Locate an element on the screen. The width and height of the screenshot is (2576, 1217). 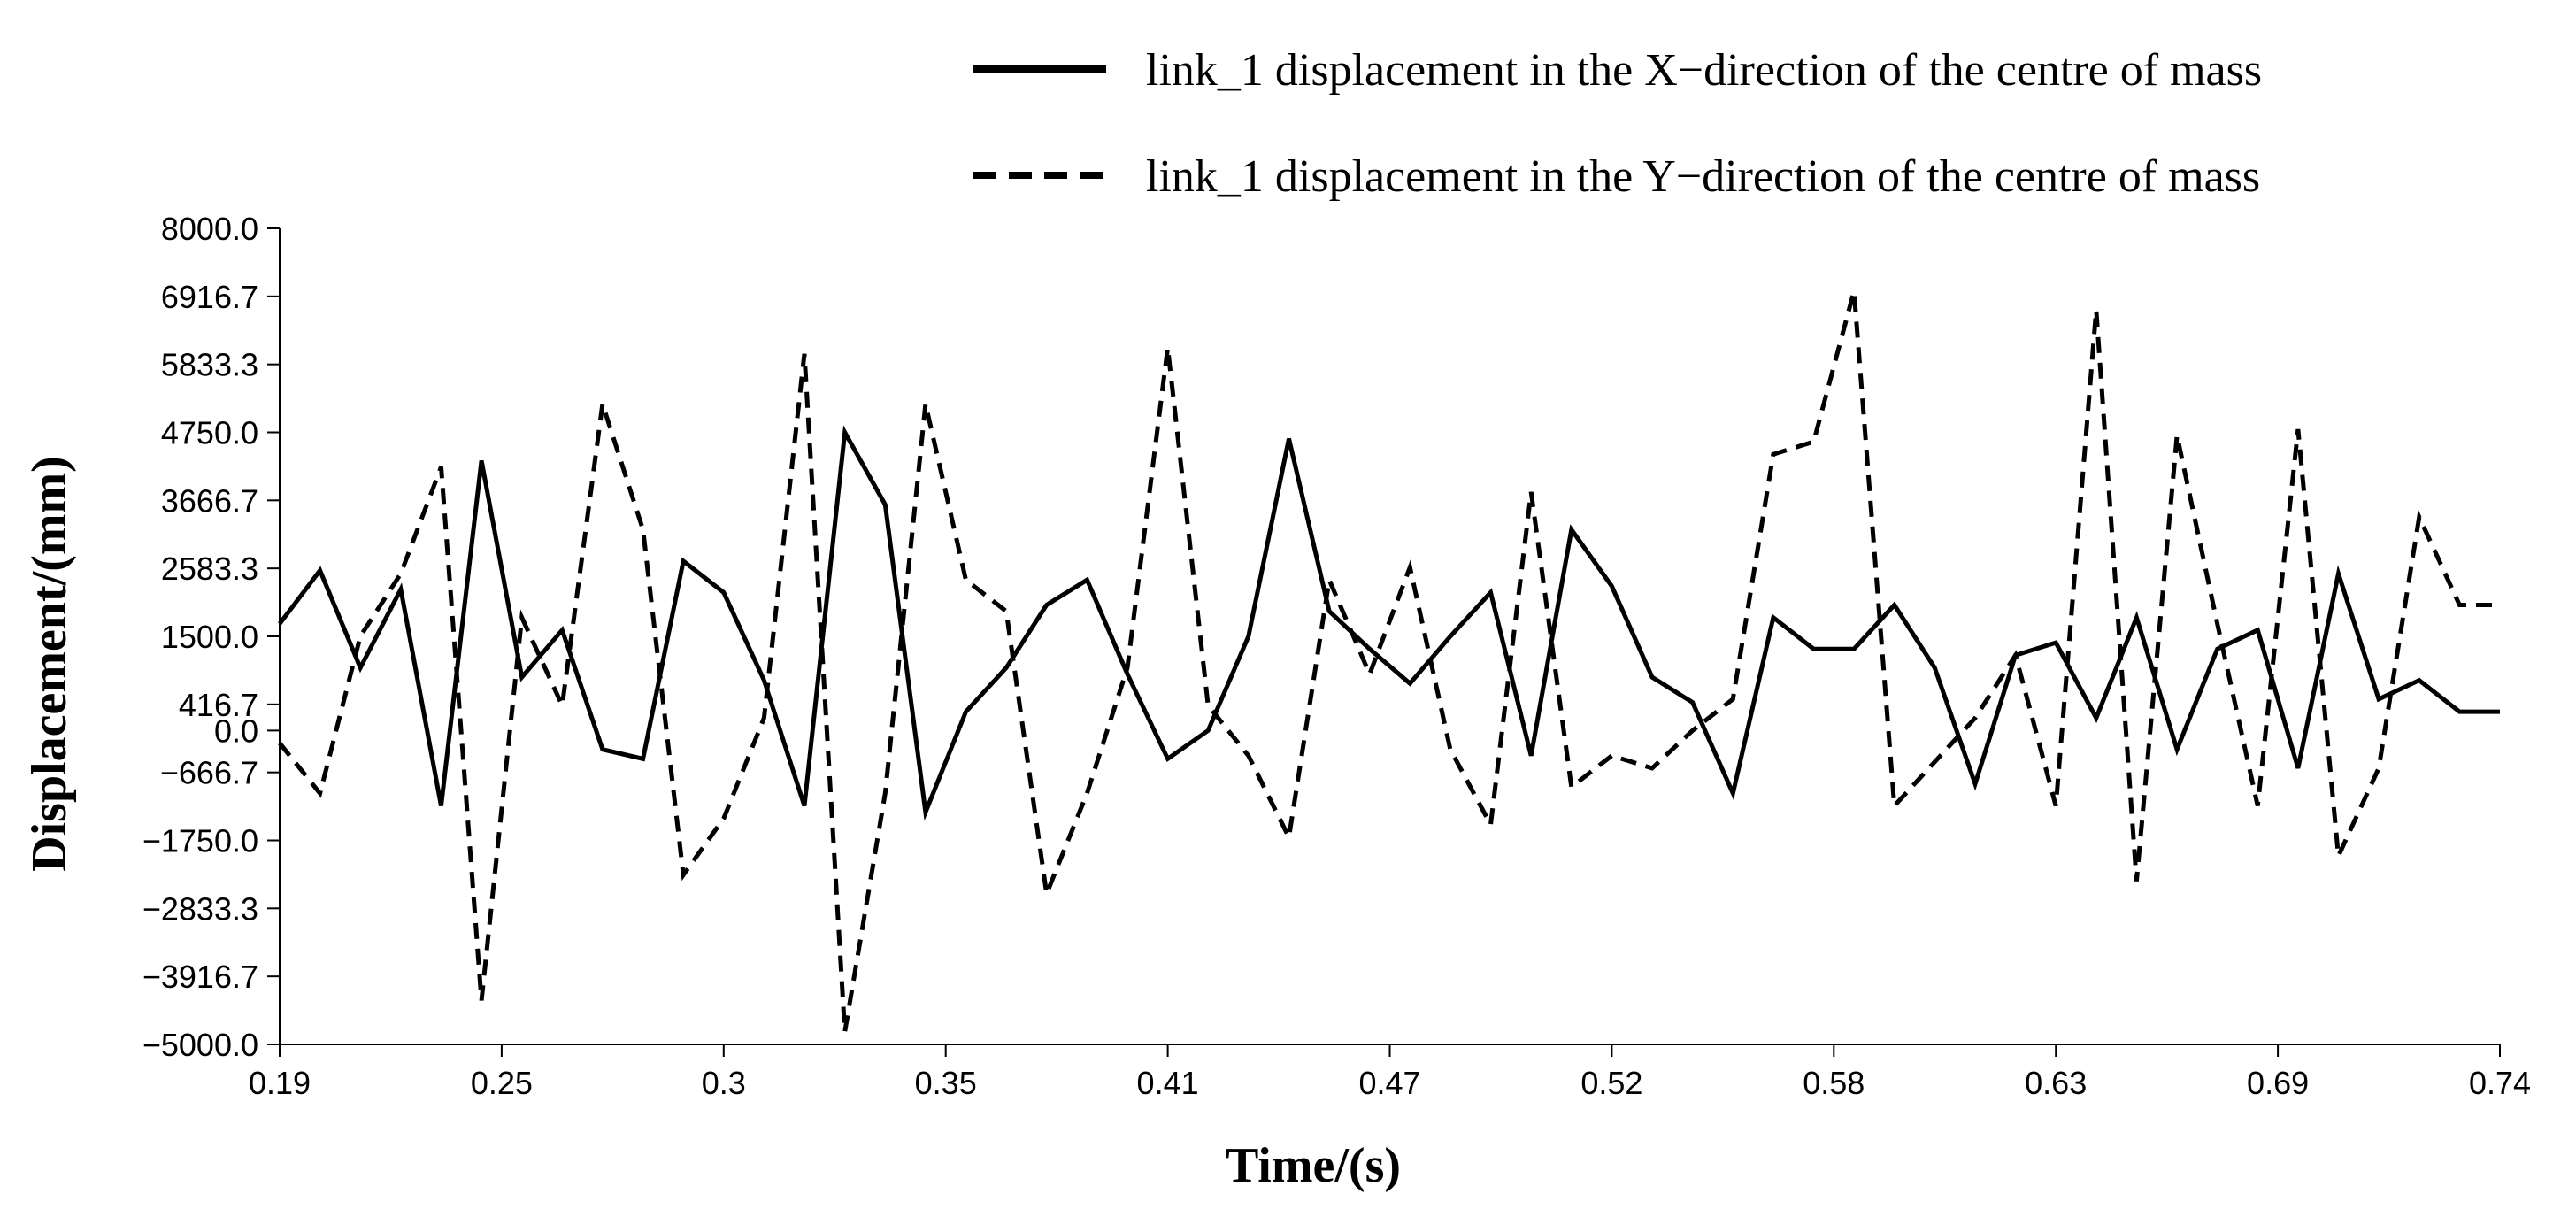
y-axis-title: Displacement/(mm) is located at coordinates (49, 664).